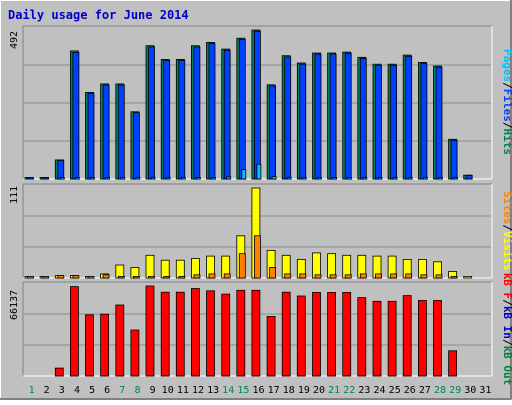  What do you see at coordinates (319, 390) in the screenshot?
I see `day-label-20: 20` at bounding box center [319, 390].